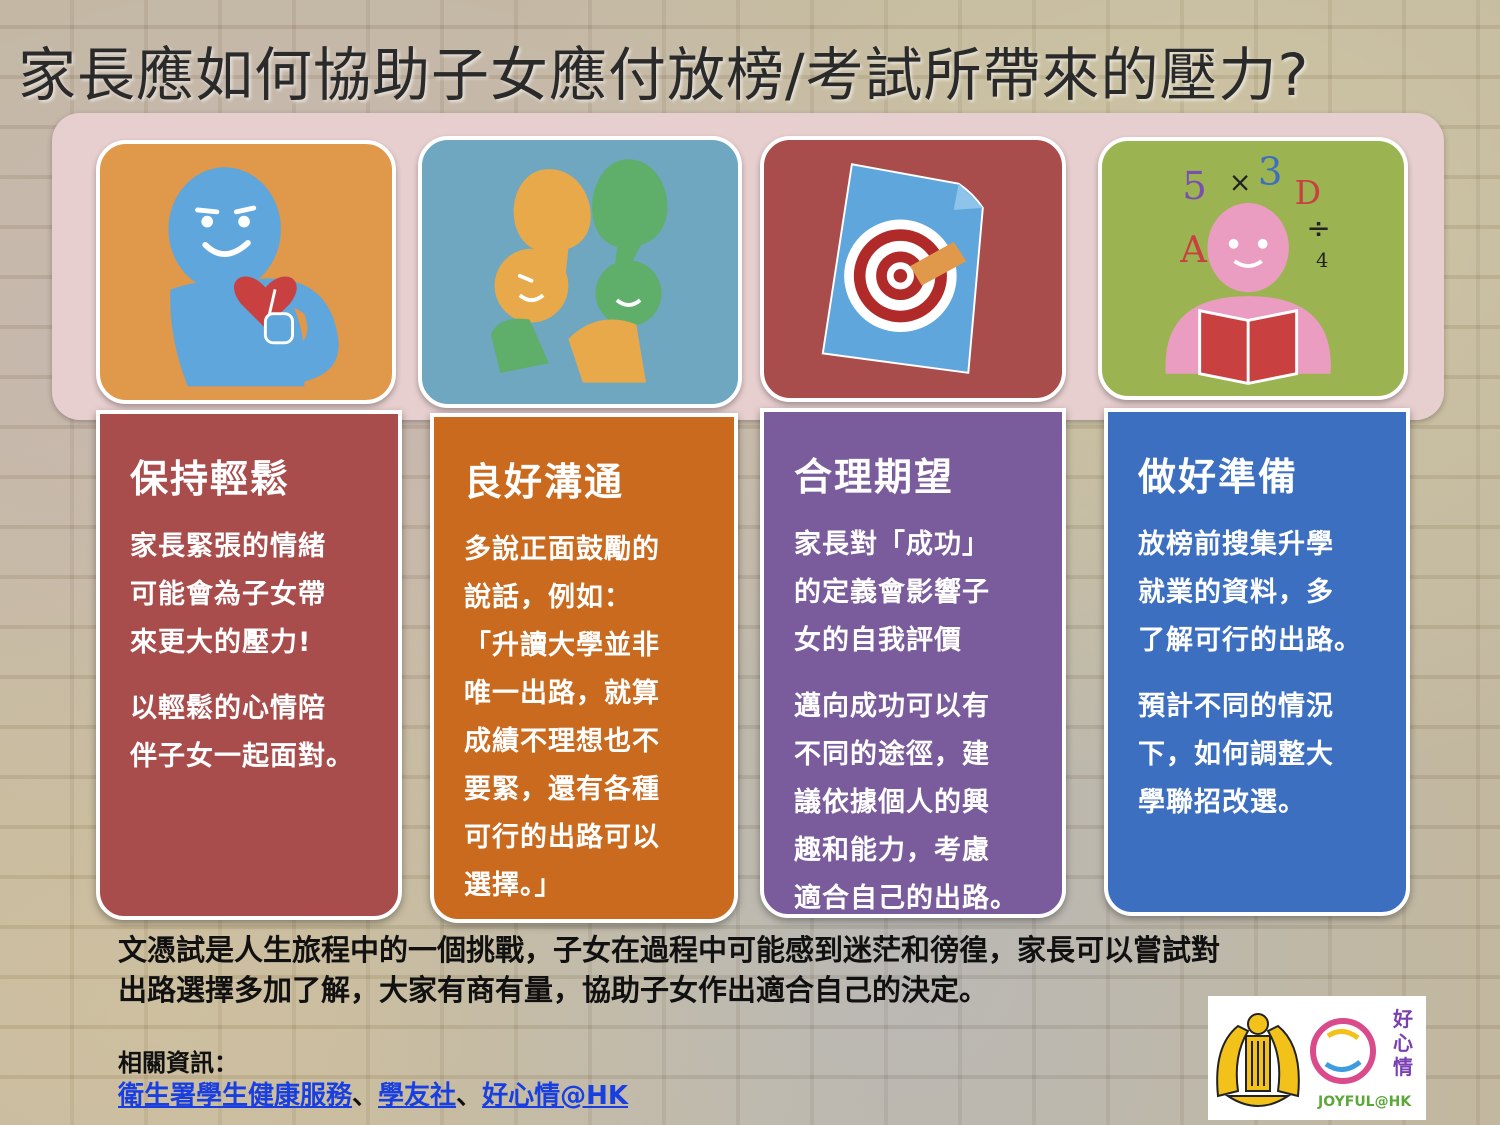 The image size is (1500, 1125). Describe the element at coordinates (1403, 1067) in the screenshot. I see `joyful-char: 情` at that location.